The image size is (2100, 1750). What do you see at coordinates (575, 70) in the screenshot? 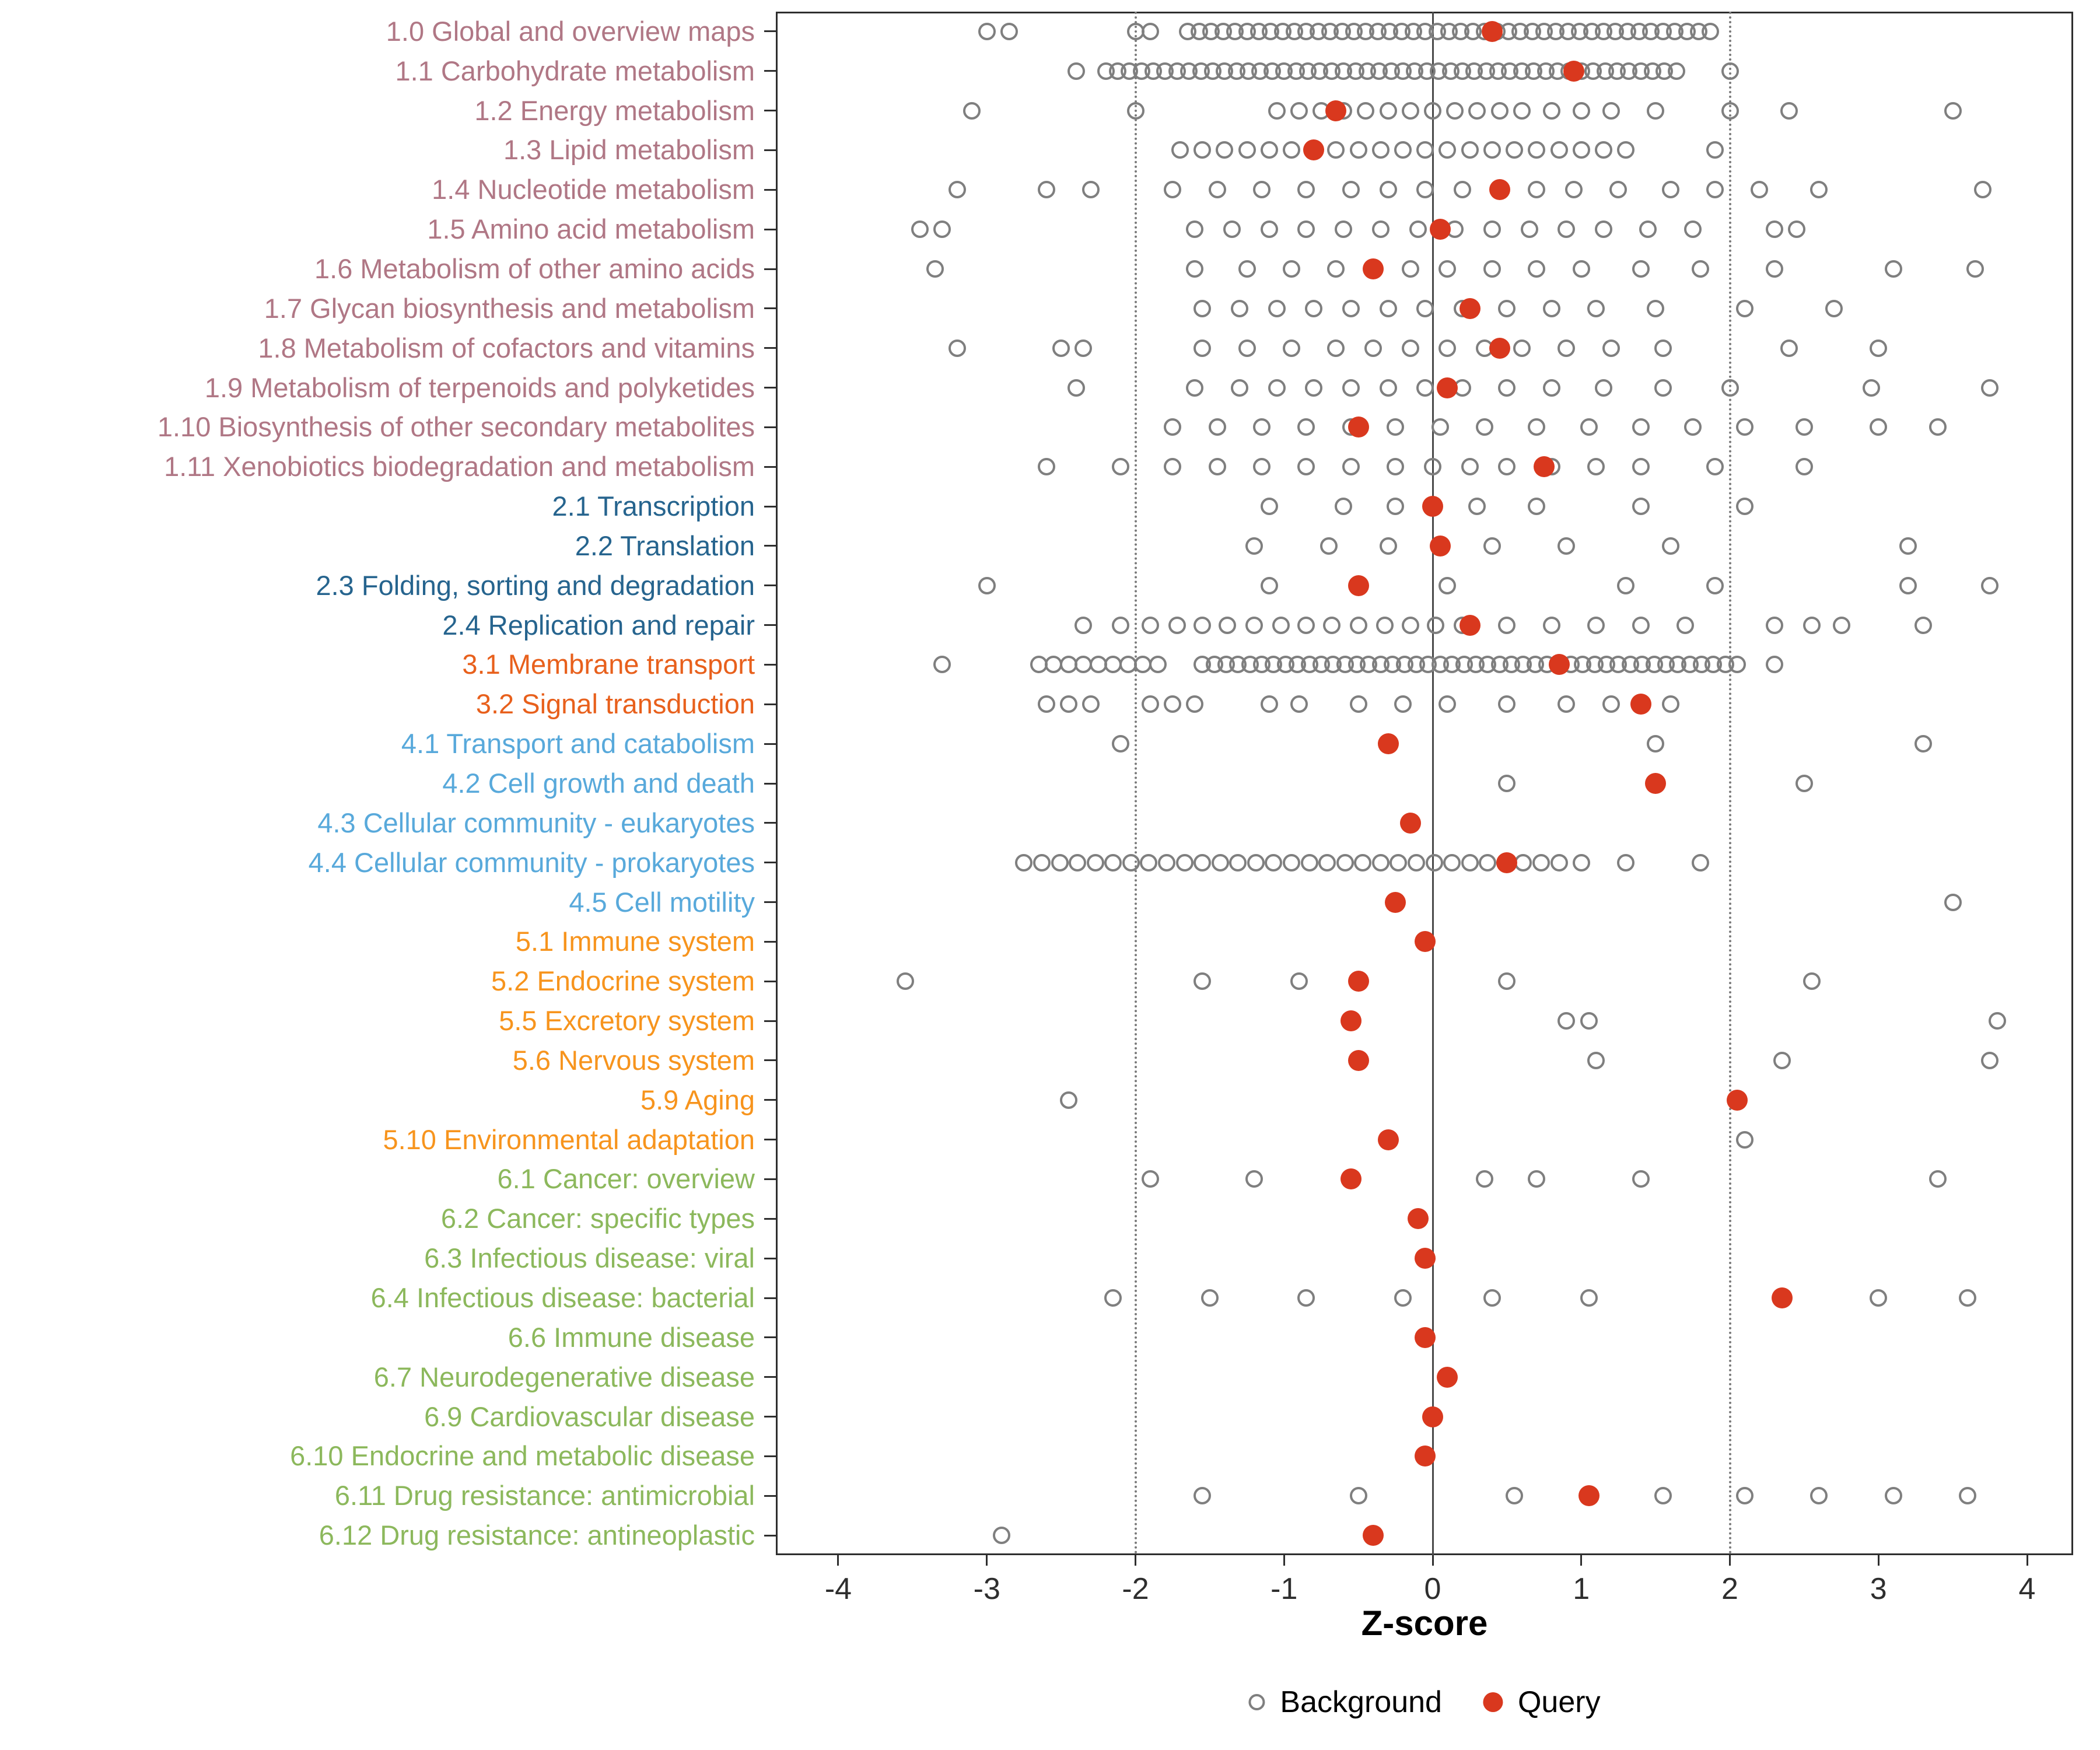
I see `y-axis-label: 1.1 Carbohydrate metabolism` at bounding box center [575, 70].